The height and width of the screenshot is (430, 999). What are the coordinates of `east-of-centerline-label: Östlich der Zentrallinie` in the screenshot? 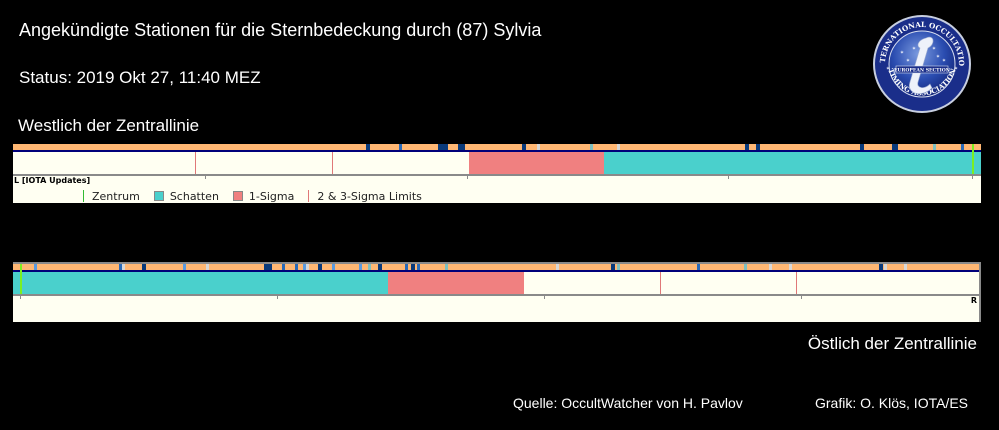 It's located at (892, 343).